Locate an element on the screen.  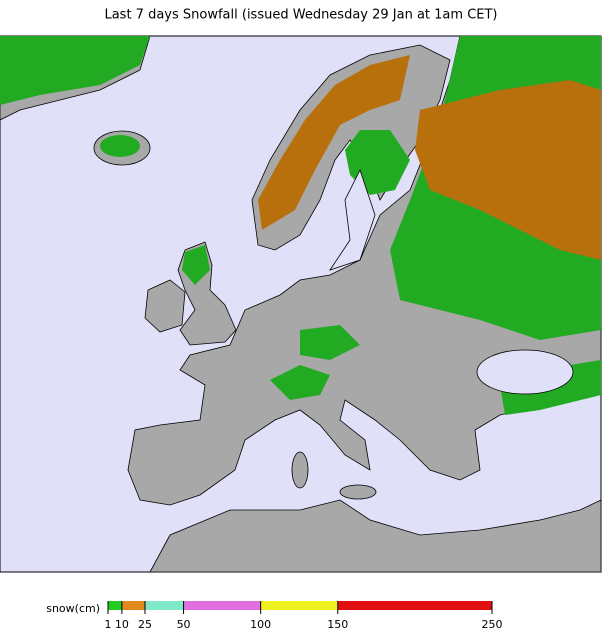
legend-tick-label: 150 is located at coordinates (337, 624).